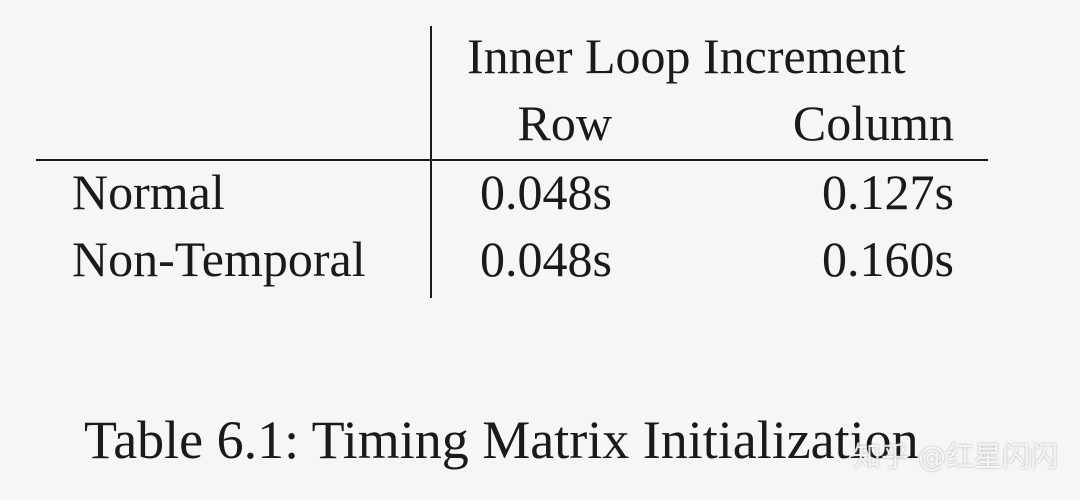  Describe the element at coordinates (546, 259) in the screenshot. I see `cell-non-temporal-row: 0.048s` at that location.